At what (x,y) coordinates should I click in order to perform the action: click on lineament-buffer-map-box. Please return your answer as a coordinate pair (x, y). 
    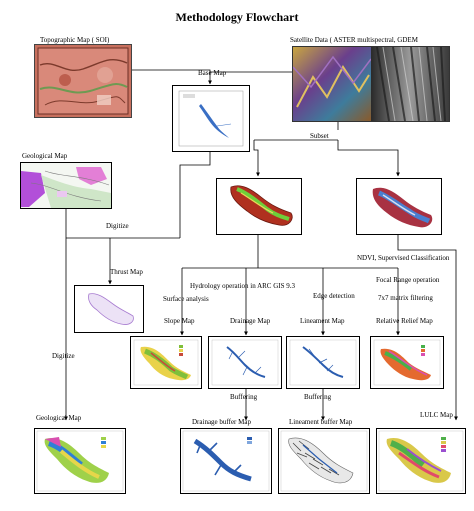
    Looking at the image, I should click on (324, 461).